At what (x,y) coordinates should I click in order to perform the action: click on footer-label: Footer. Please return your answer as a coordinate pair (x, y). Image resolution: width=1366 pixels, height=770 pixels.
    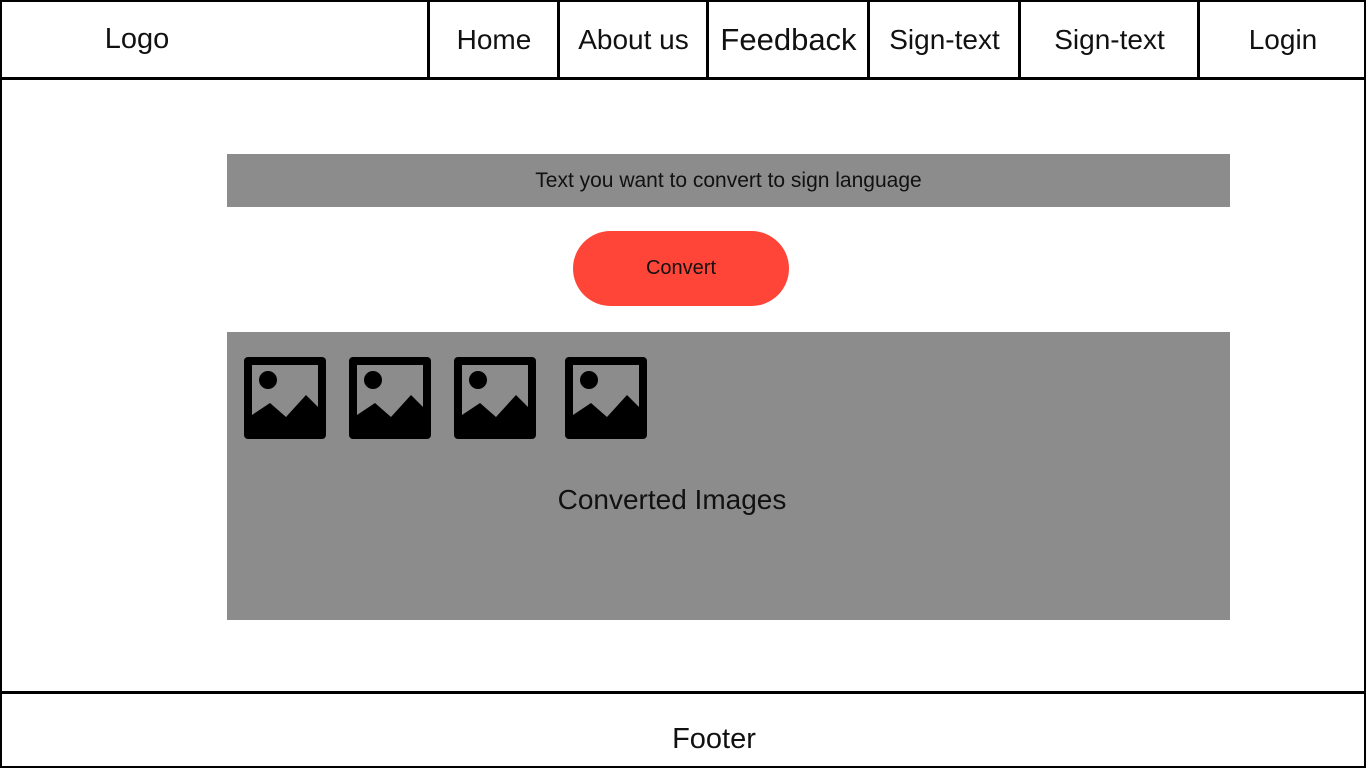
    Looking at the image, I should click on (714, 738).